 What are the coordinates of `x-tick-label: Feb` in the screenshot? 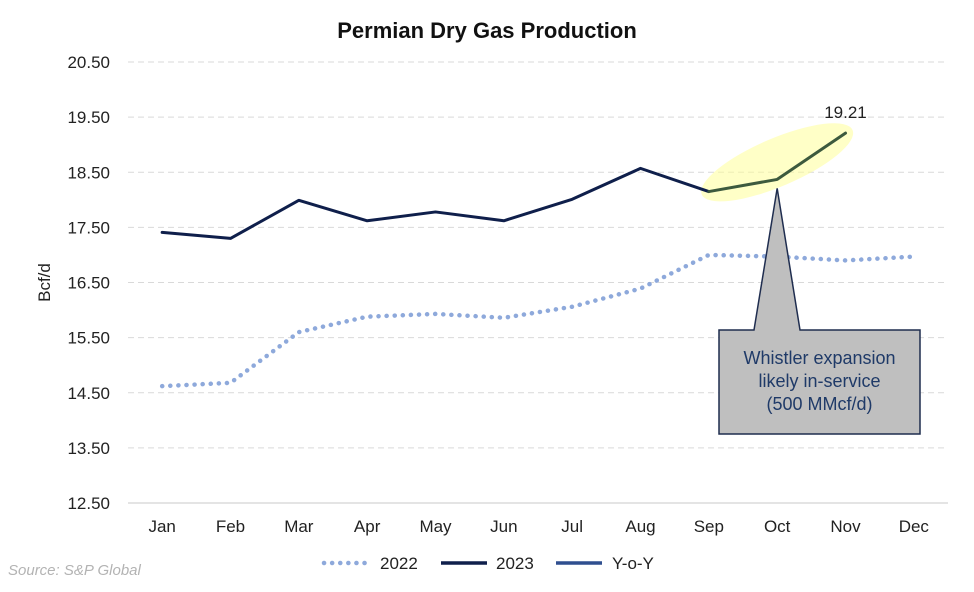 It's located at (230, 526).